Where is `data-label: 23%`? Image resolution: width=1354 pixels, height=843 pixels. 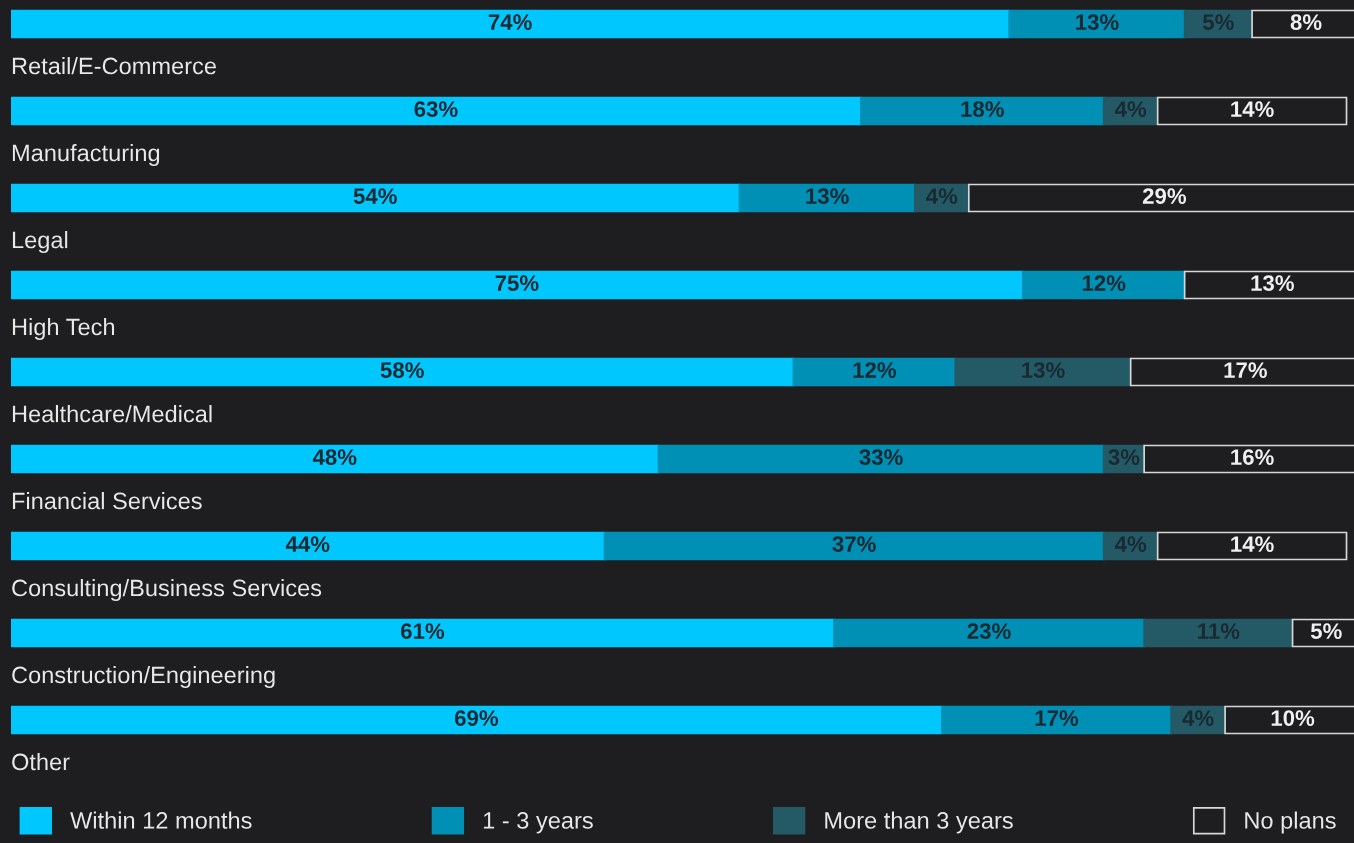 data-label: 23% is located at coordinates (989, 631).